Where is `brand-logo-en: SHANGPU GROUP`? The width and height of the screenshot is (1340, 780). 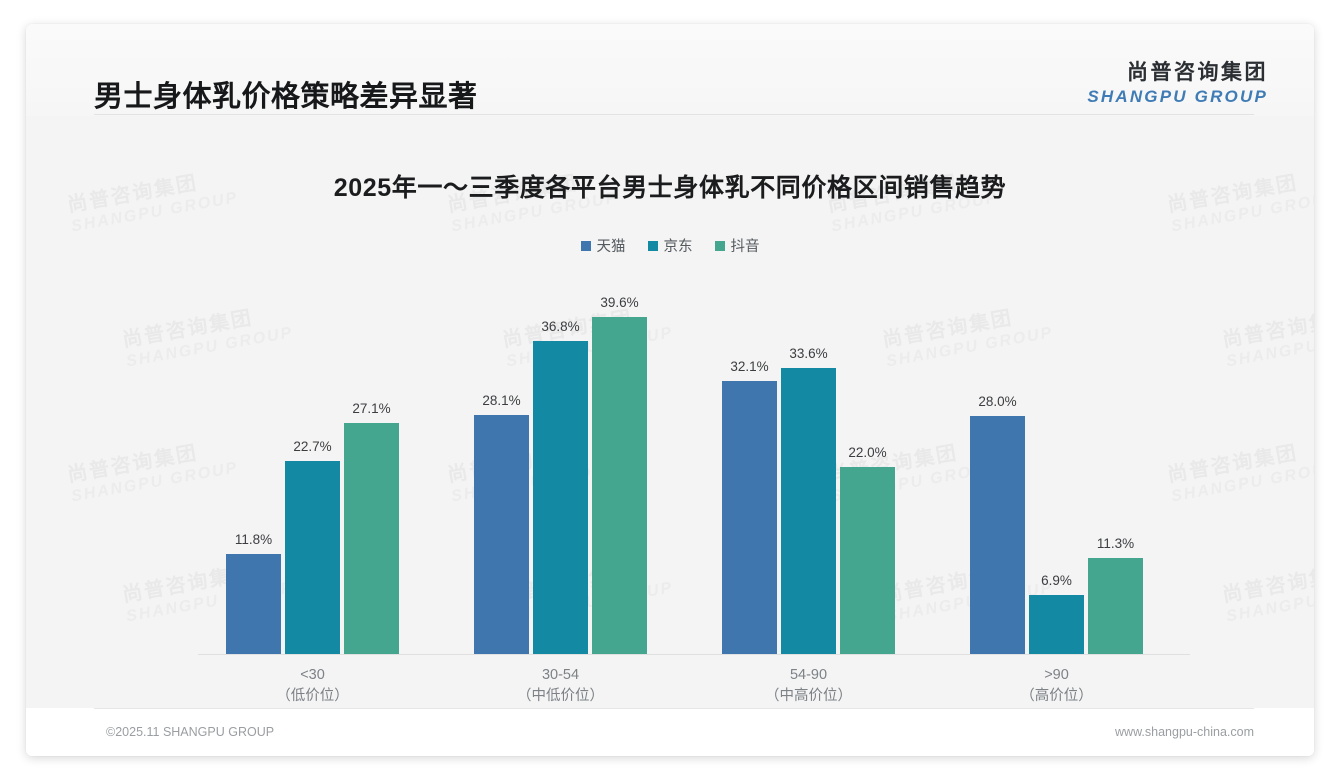
brand-logo-en: SHANGPU GROUP is located at coordinates (1177, 96).